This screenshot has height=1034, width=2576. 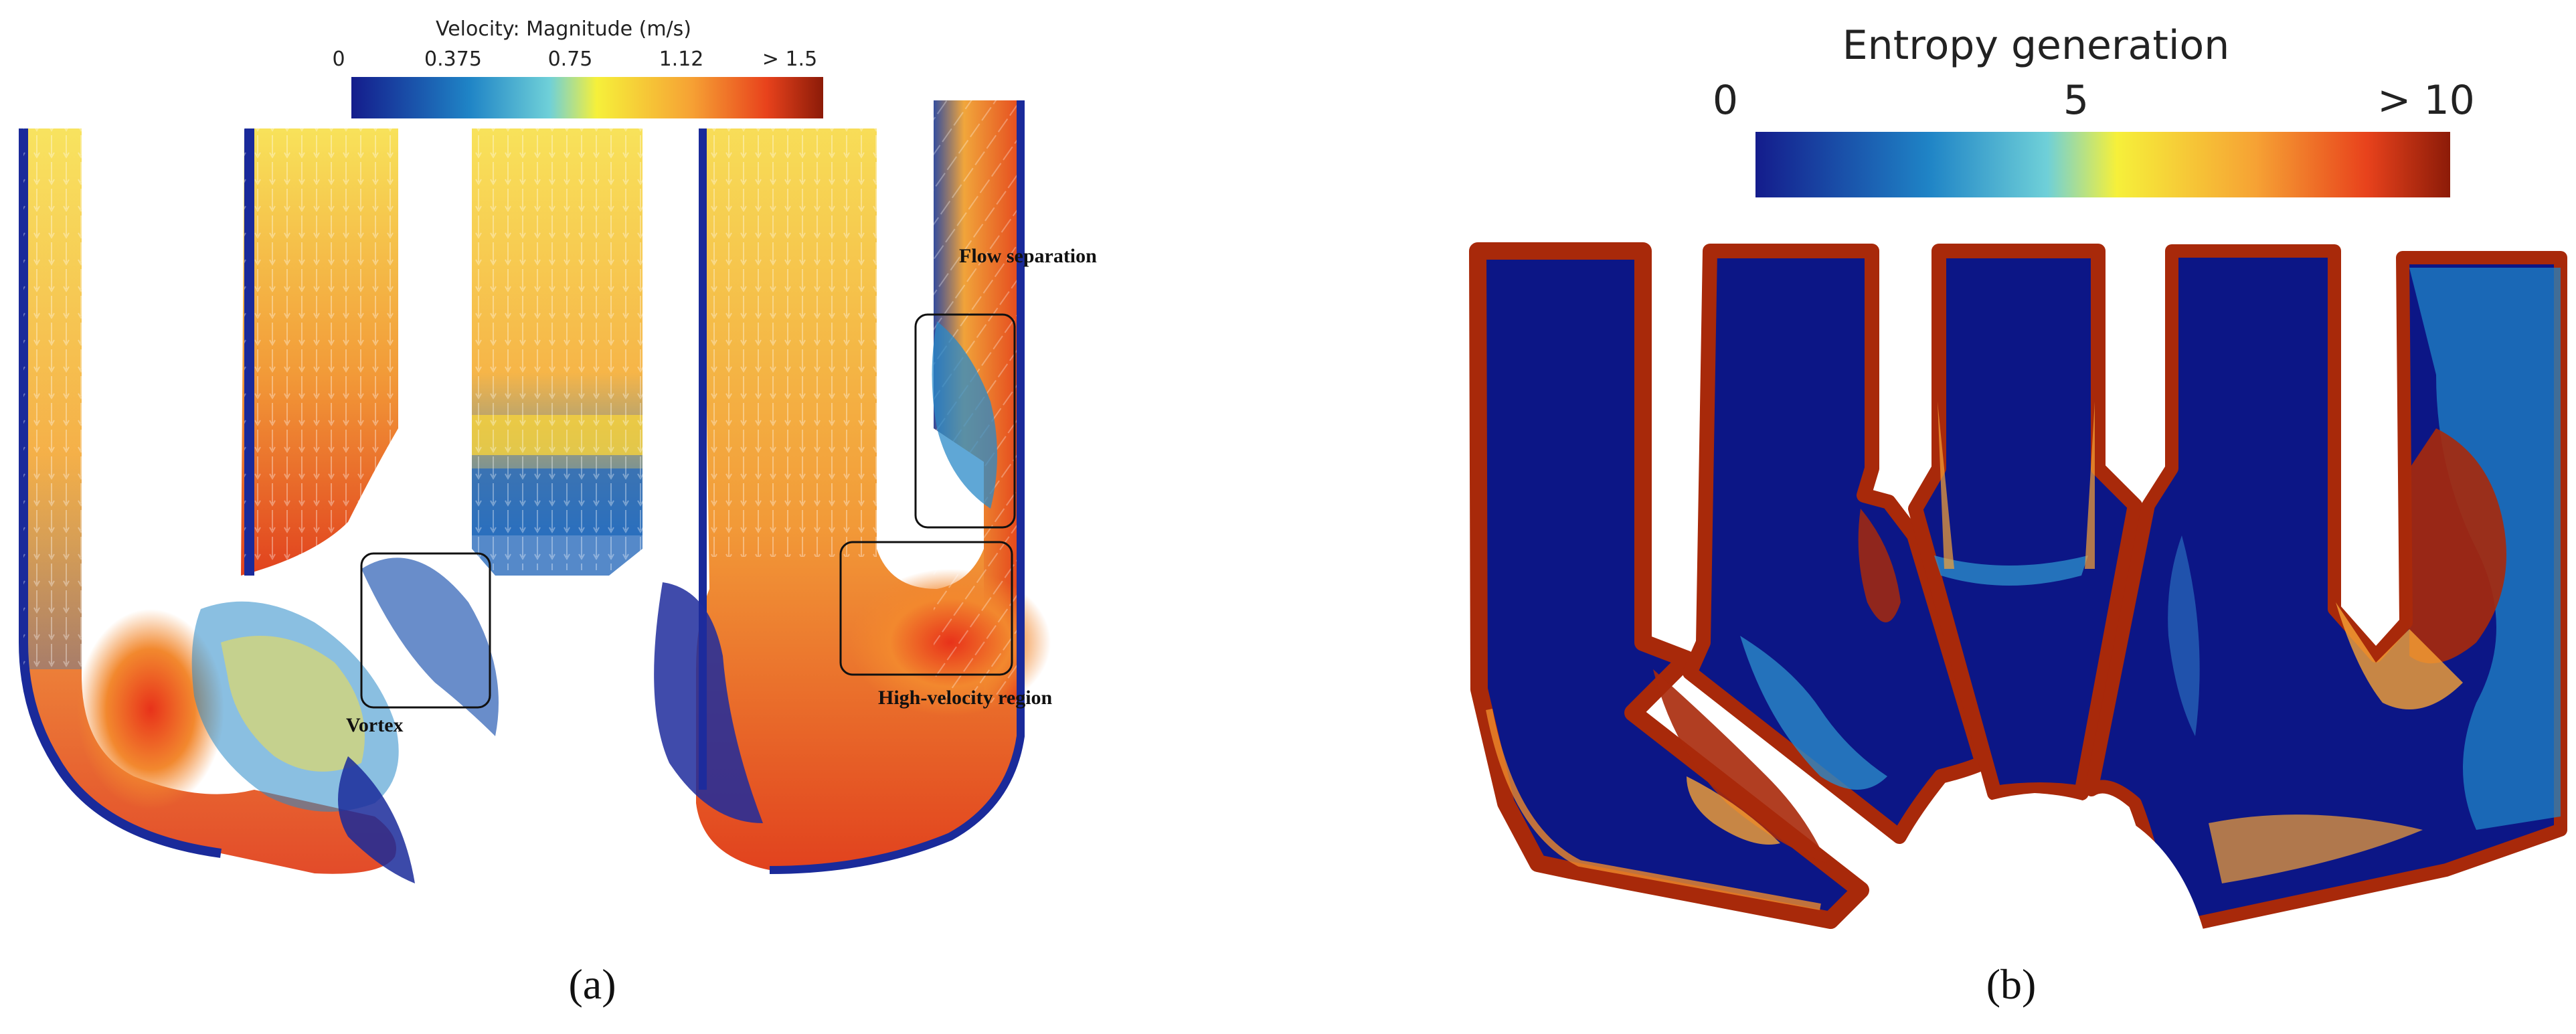 What do you see at coordinates (293, 704) in the screenshot?
I see `vortex-core` at bounding box center [293, 704].